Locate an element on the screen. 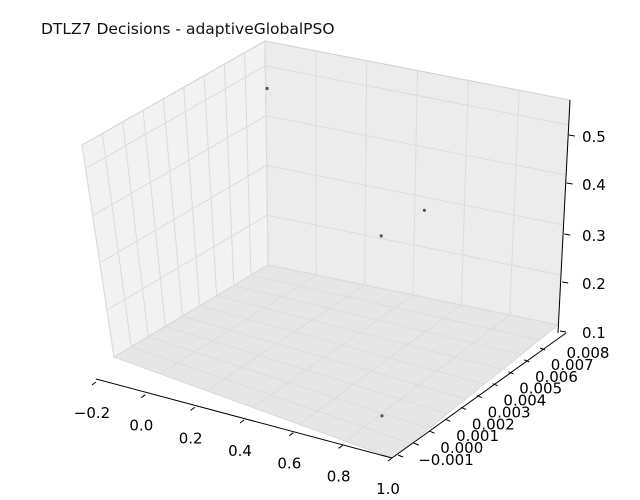 The height and width of the screenshot is (500, 640). z-tick-label: 0.1 is located at coordinates (594, 333).